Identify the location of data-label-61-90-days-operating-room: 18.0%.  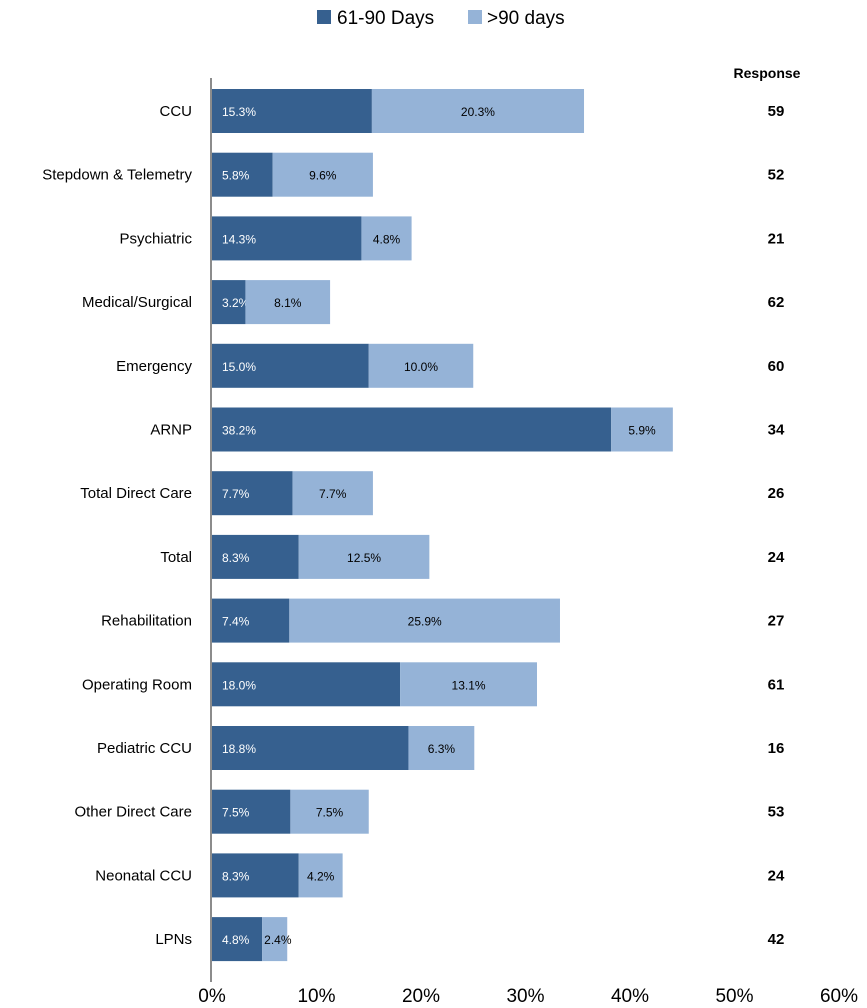
(239, 685).